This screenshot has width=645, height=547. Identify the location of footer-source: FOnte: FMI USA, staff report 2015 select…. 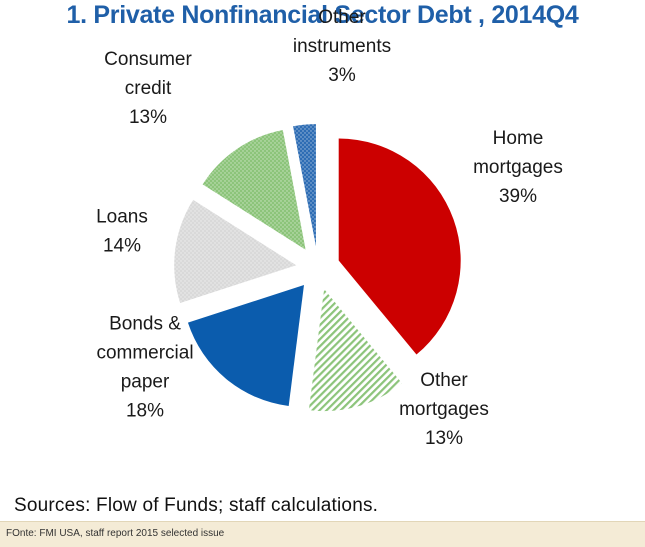
(115, 533).